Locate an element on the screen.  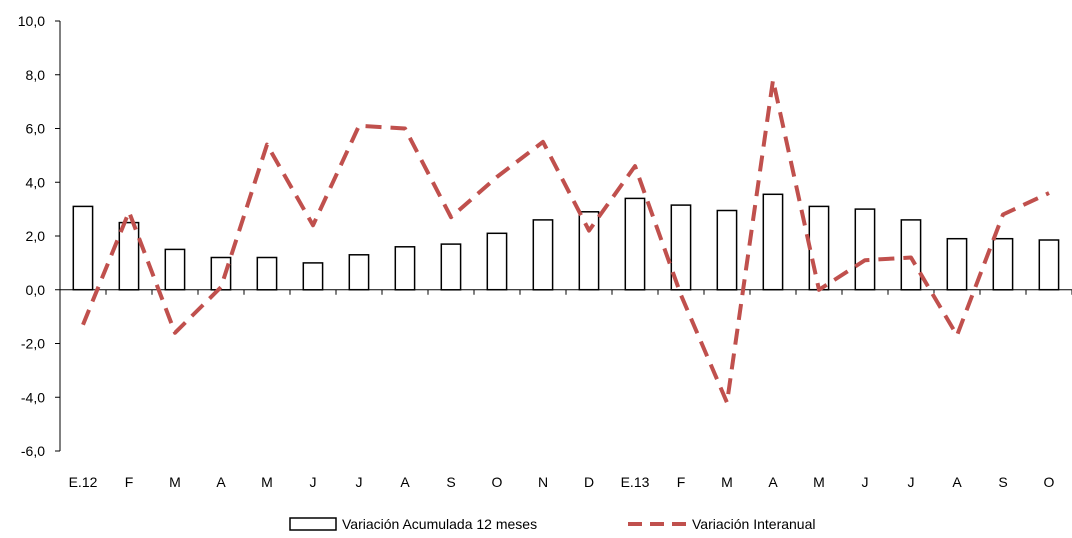
x-tick-label: N is located at coordinates (543, 482).